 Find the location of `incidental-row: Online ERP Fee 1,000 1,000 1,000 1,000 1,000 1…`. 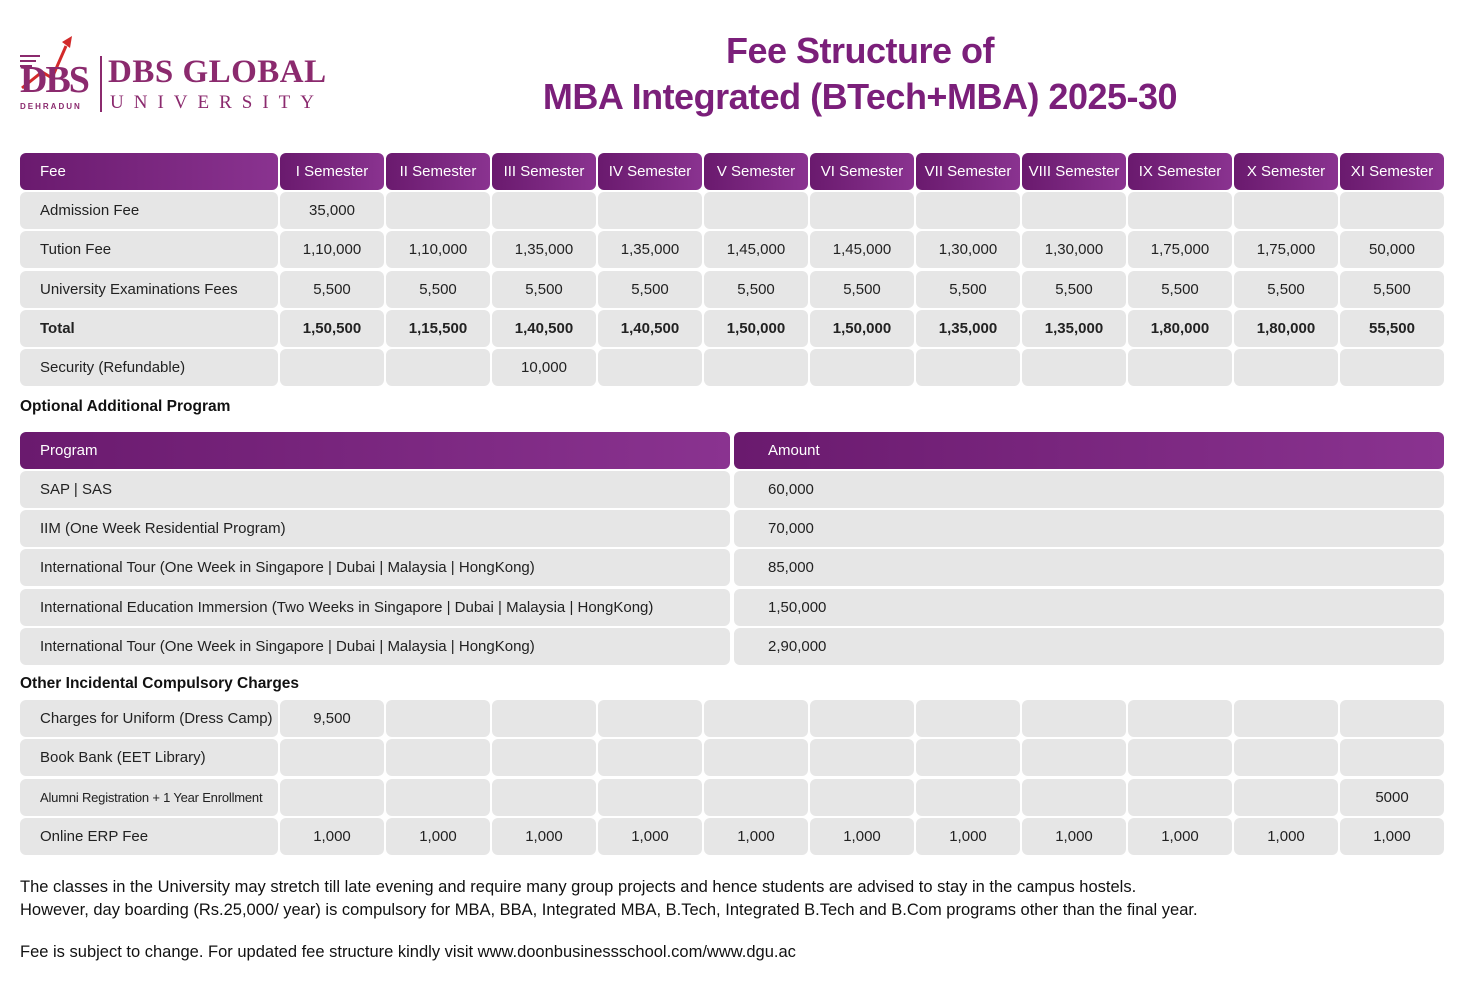

incidental-row: Online ERP Fee 1,000 1,000 1,000 1,000 1,000 1… is located at coordinates (732, 836).